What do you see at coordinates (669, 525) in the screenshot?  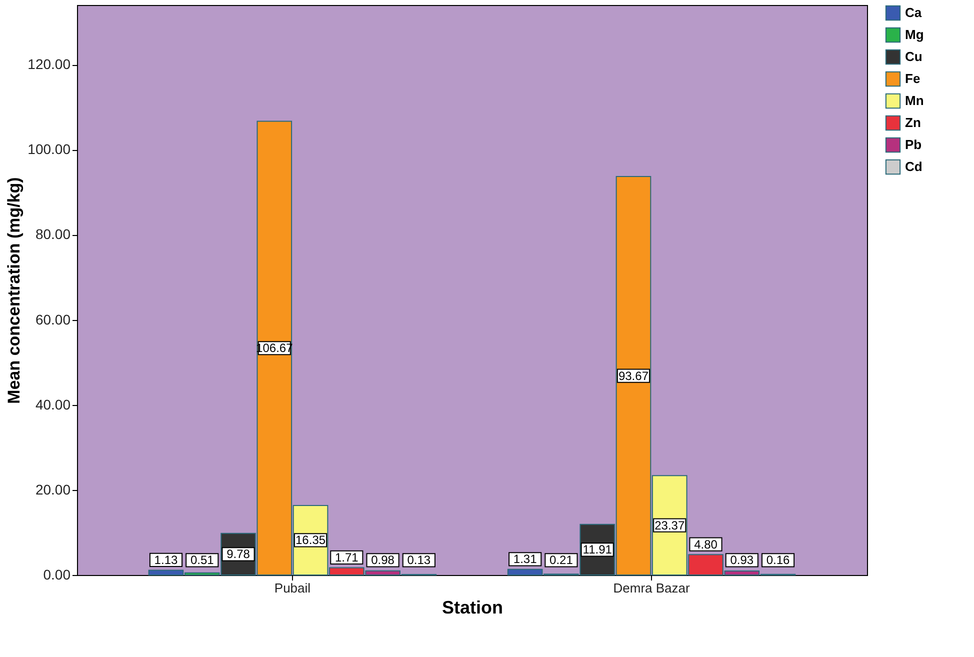 I see `data-label: 23.37` at bounding box center [669, 525].